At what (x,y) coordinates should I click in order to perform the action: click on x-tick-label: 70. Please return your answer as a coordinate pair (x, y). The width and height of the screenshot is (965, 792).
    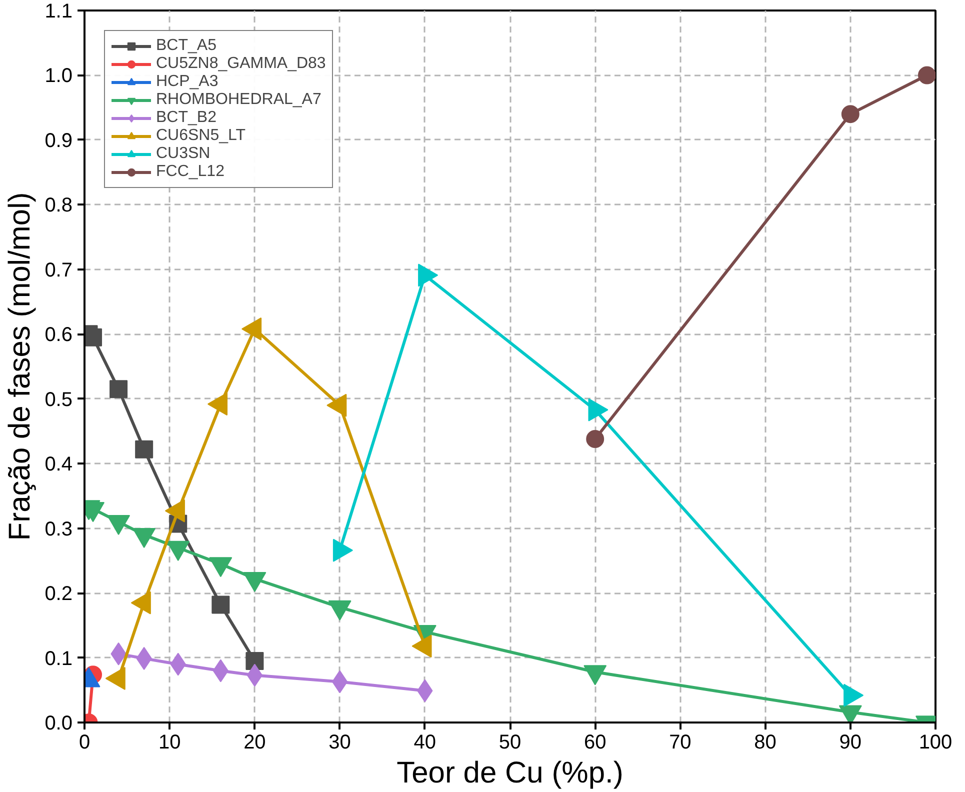
    Looking at the image, I should click on (680, 743).